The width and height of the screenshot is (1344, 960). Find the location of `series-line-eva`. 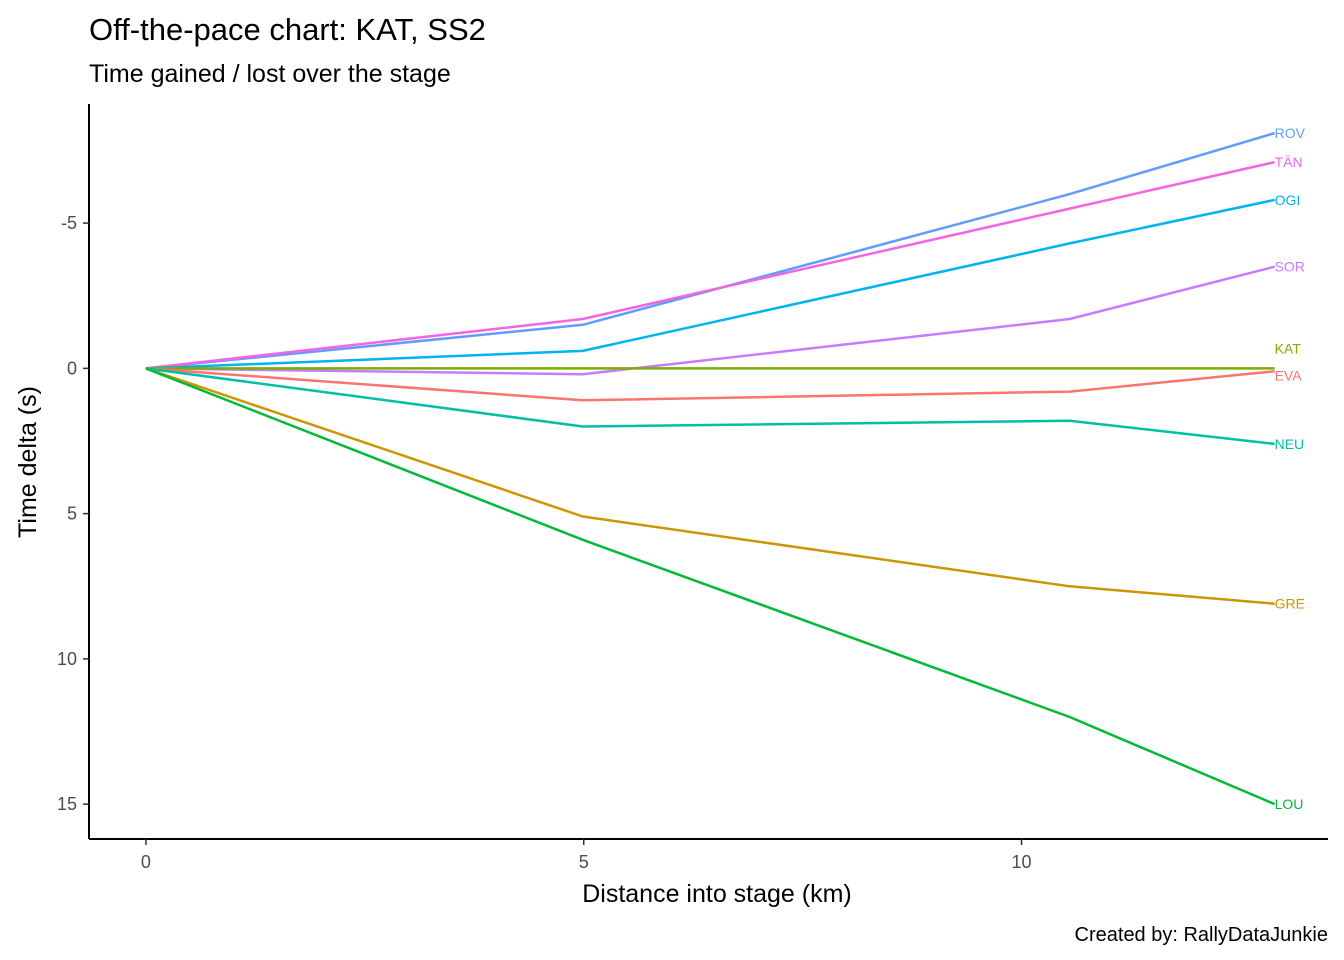

series-line-eva is located at coordinates (710, 384).